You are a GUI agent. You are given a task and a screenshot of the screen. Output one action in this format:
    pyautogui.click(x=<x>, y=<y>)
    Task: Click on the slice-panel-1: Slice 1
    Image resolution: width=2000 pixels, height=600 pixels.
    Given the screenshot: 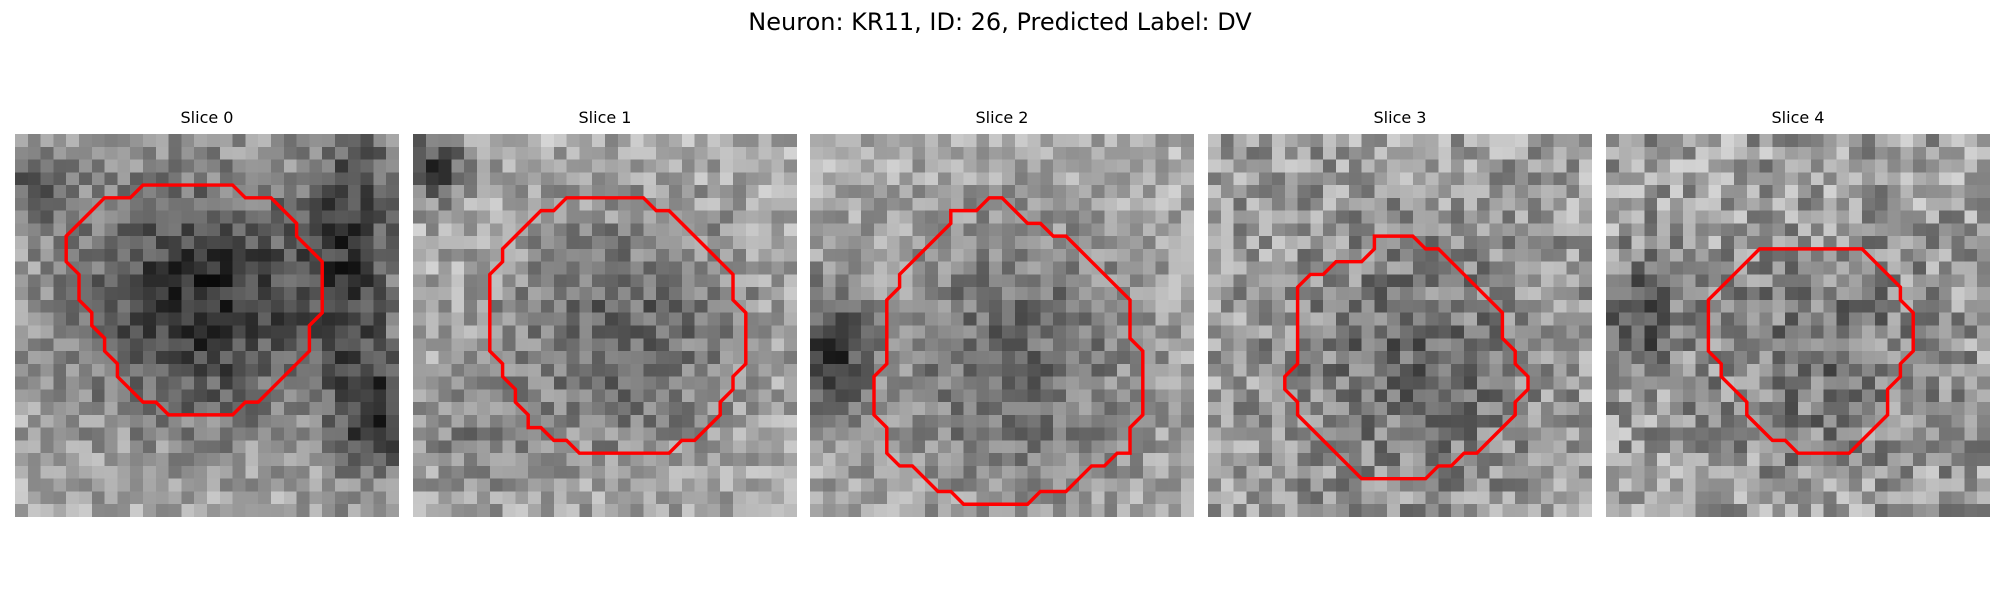 What is the action you would take?
    pyautogui.click(x=605, y=312)
    